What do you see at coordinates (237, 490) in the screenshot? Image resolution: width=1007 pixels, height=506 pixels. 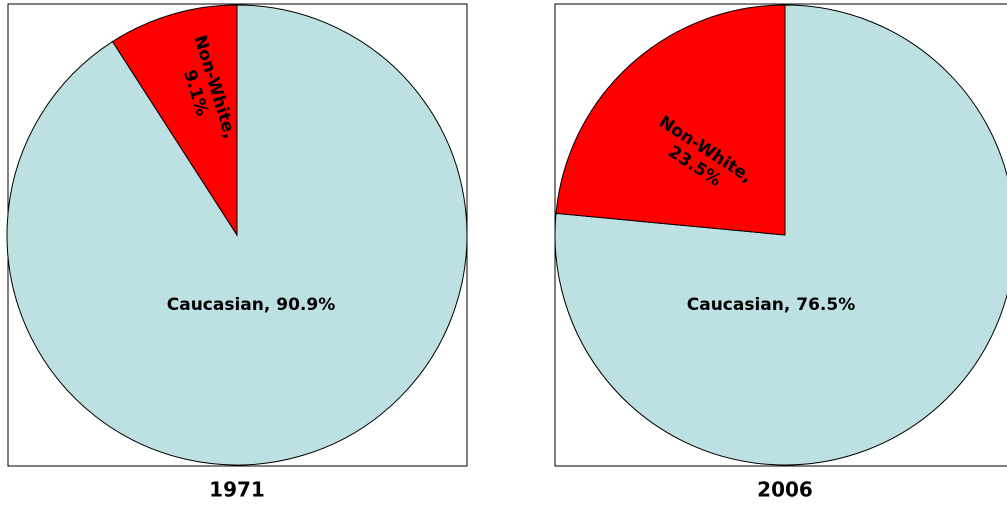 I see `chart-title: 1971` at bounding box center [237, 490].